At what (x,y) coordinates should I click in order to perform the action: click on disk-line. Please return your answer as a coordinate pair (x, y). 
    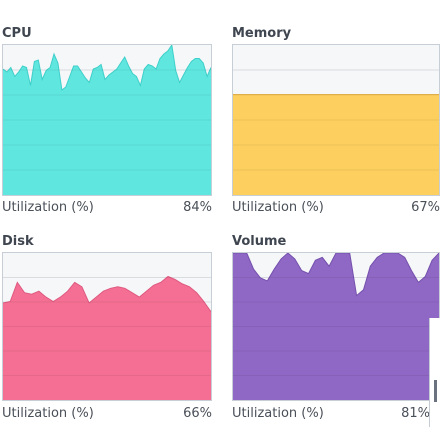
    Looking at the image, I should click on (107, 294).